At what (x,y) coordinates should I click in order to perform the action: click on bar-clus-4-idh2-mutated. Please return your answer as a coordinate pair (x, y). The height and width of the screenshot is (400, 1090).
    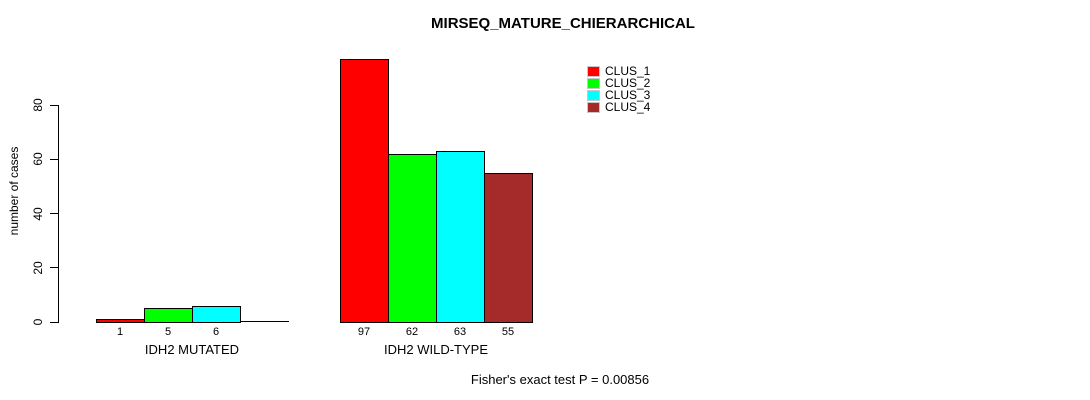
    Looking at the image, I should click on (264, 321).